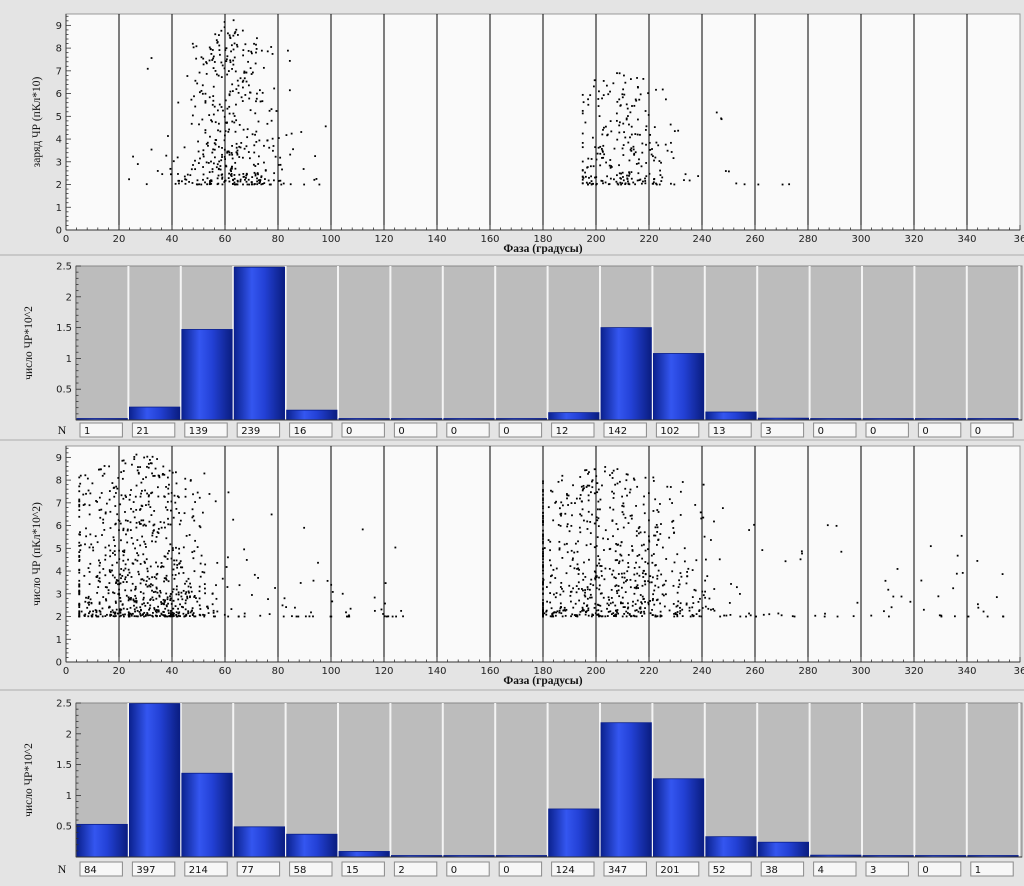  I want to click on x-tick-label: 260, so click(754, 671).